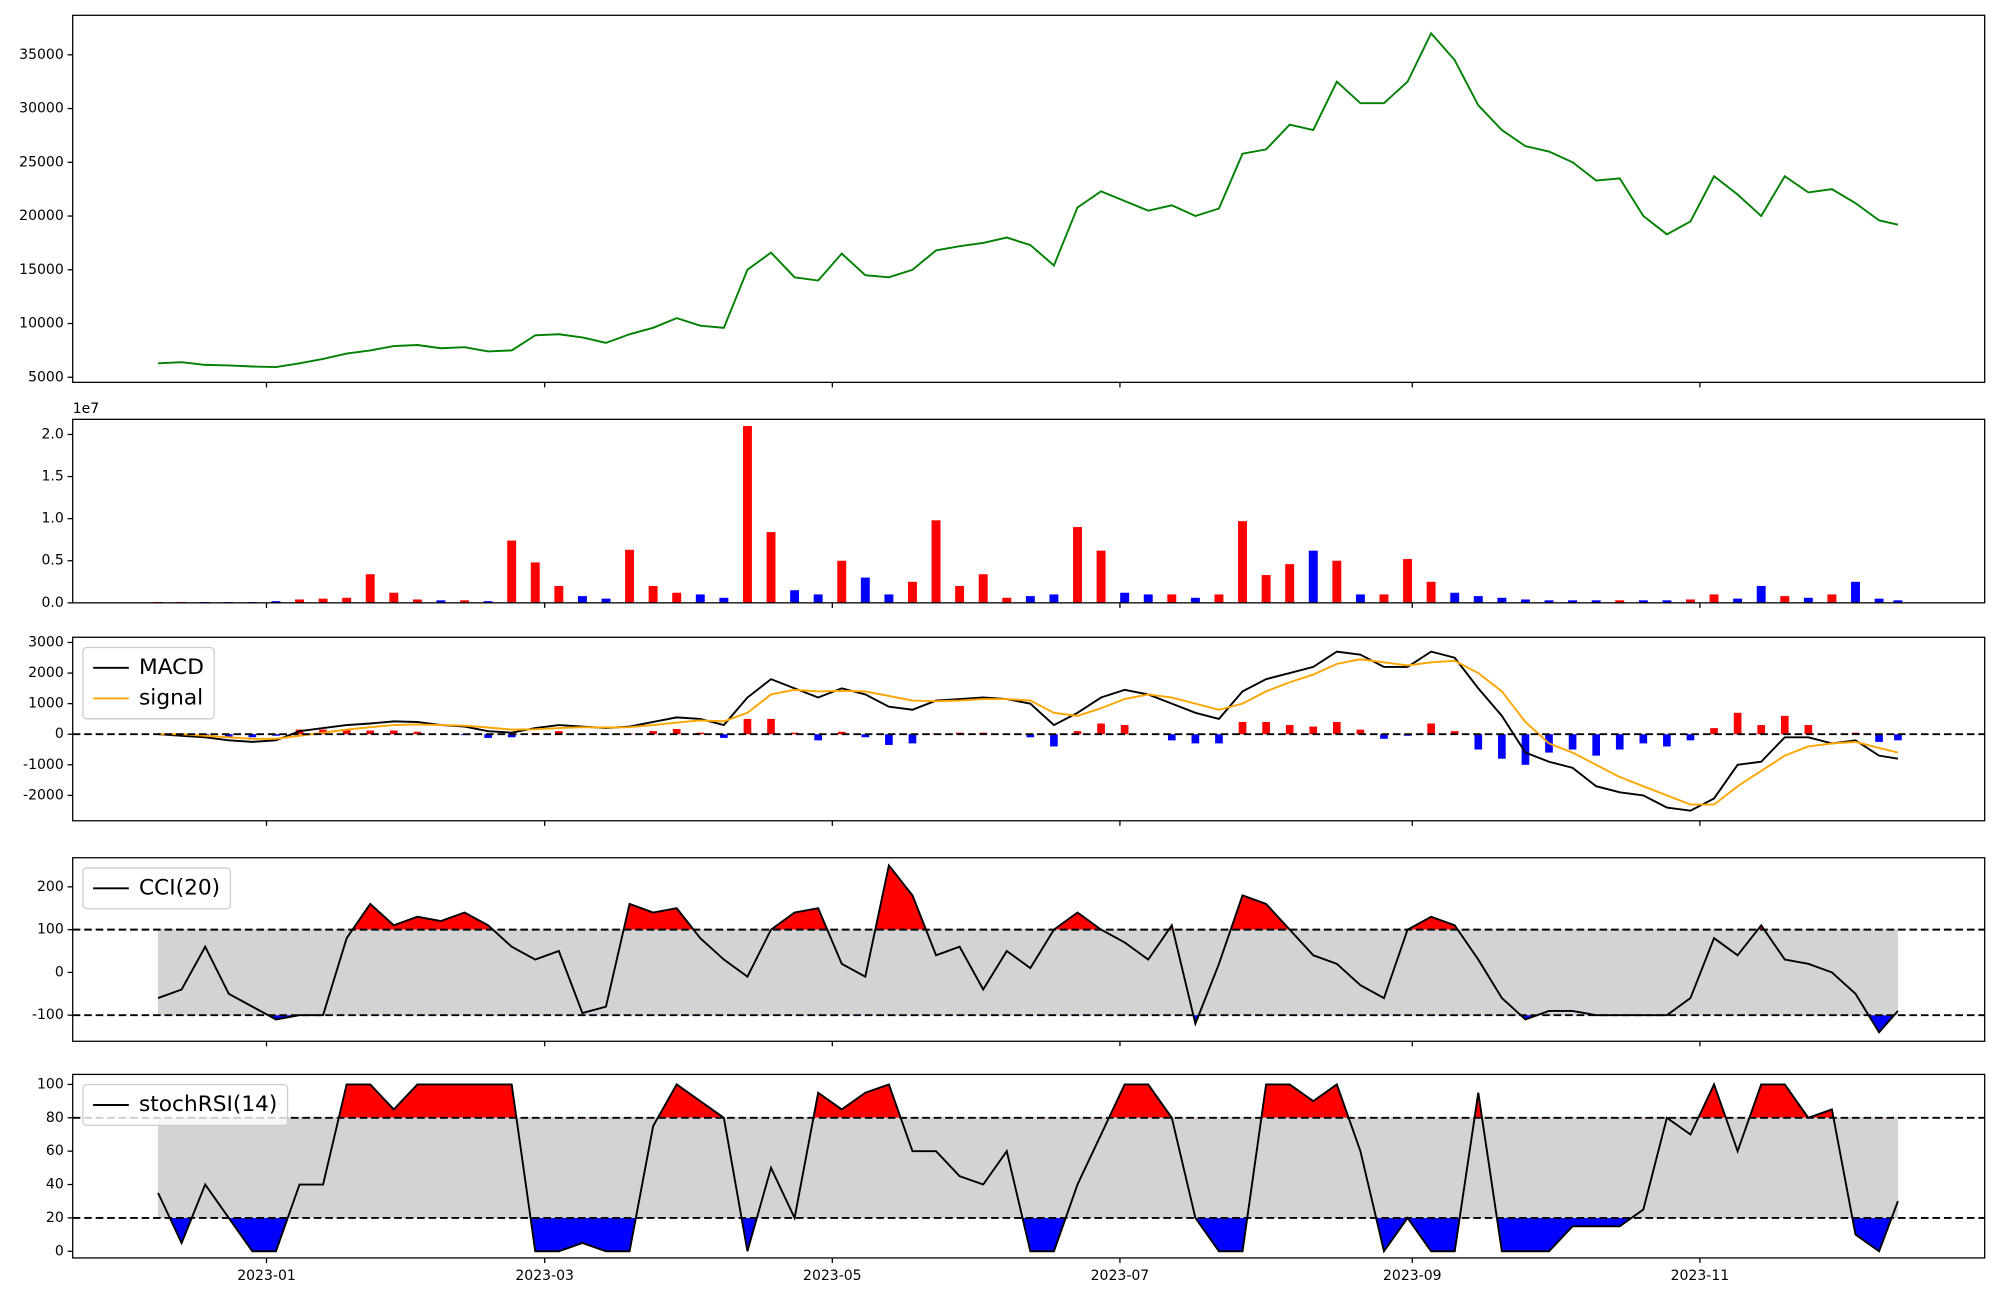  What do you see at coordinates (55, 1151) in the screenshot?
I see `y-tick-label: 60` at bounding box center [55, 1151].